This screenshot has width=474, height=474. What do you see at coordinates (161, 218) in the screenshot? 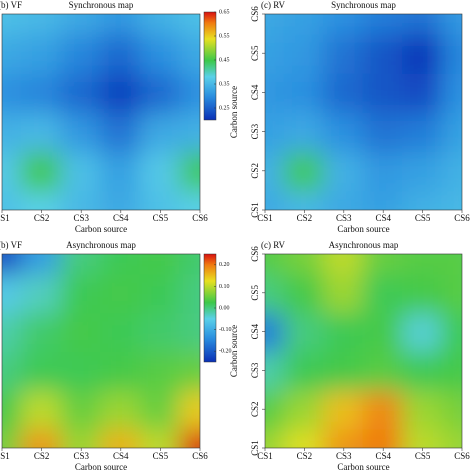
I see `x-tick-label: CS5` at bounding box center [161, 218].